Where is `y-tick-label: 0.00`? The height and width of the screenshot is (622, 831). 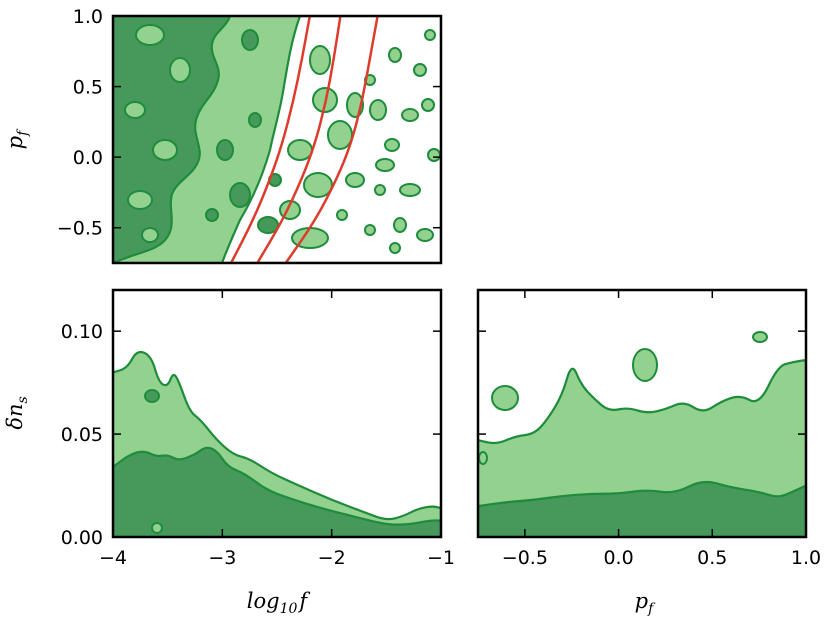
y-tick-label: 0.00 is located at coordinates (82, 538).